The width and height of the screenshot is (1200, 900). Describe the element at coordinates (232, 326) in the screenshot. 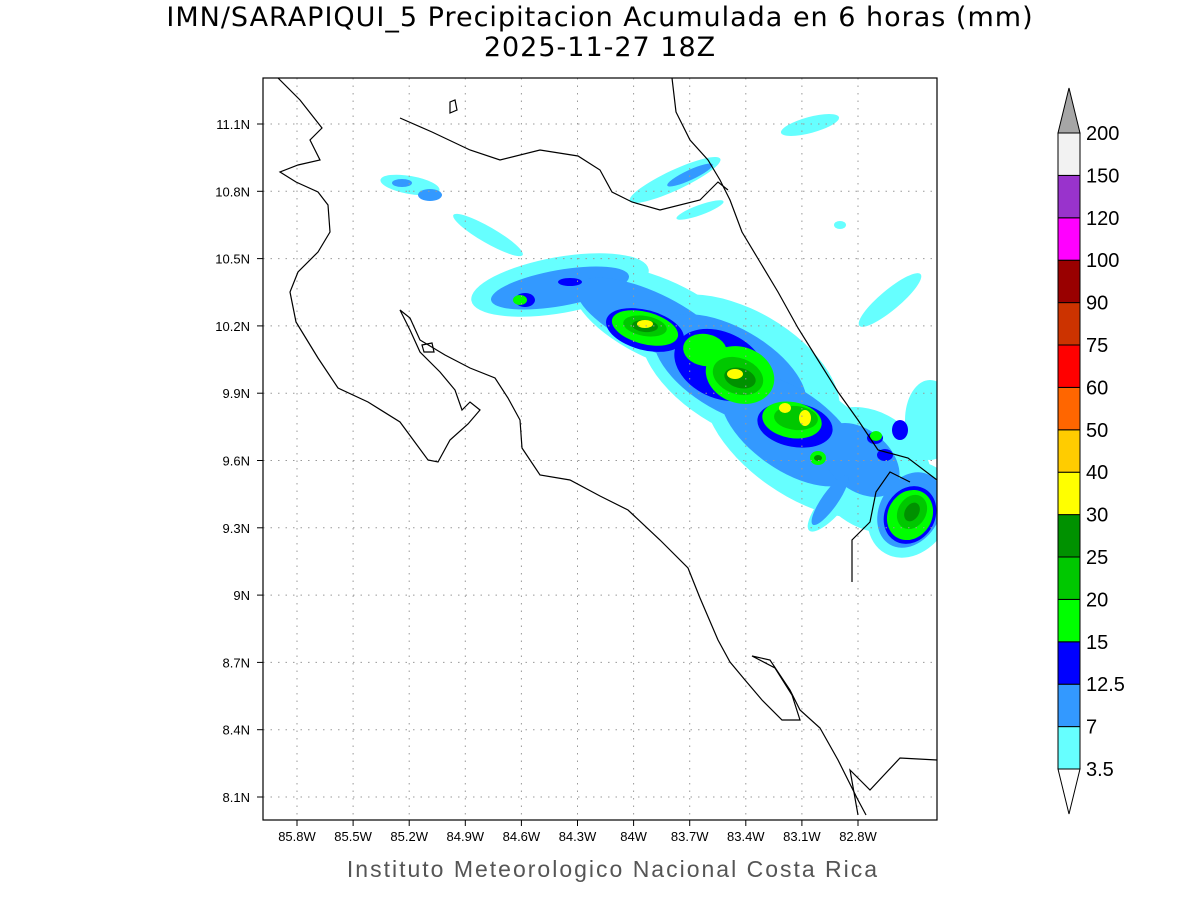

I see `lat-tick-label: 10.2N` at that location.